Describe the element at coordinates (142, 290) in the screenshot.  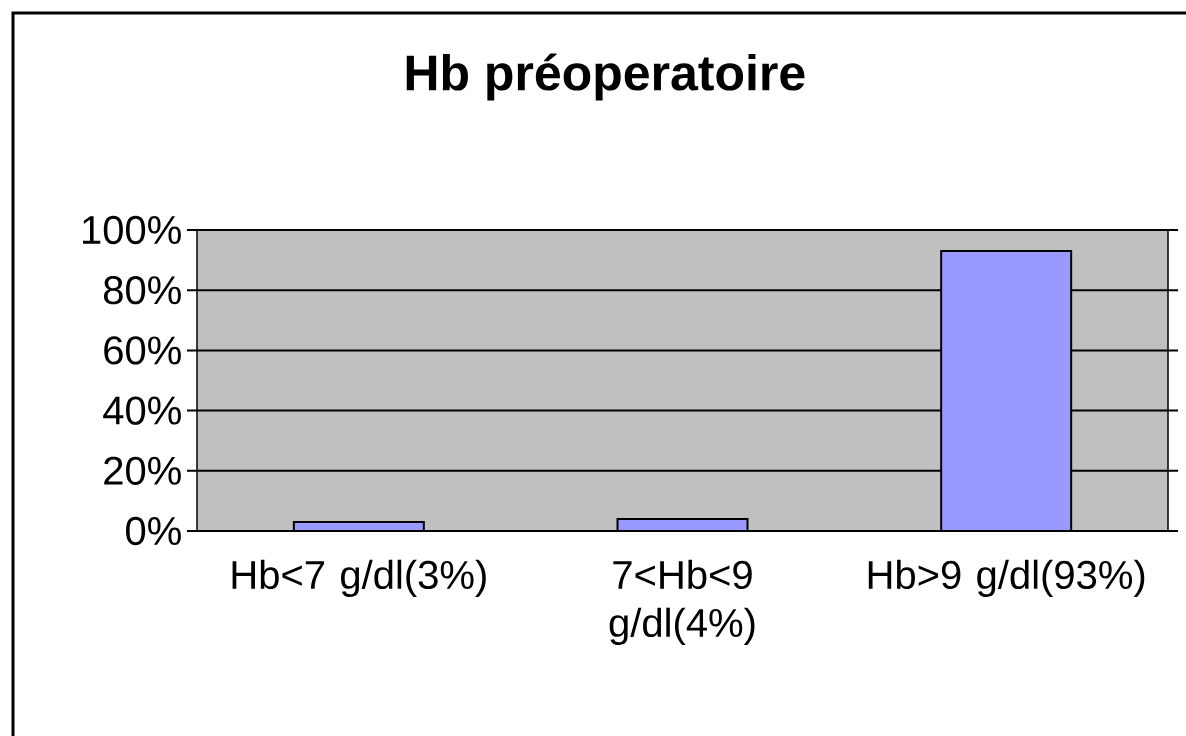
I see `y-tick-label: 80%` at that location.